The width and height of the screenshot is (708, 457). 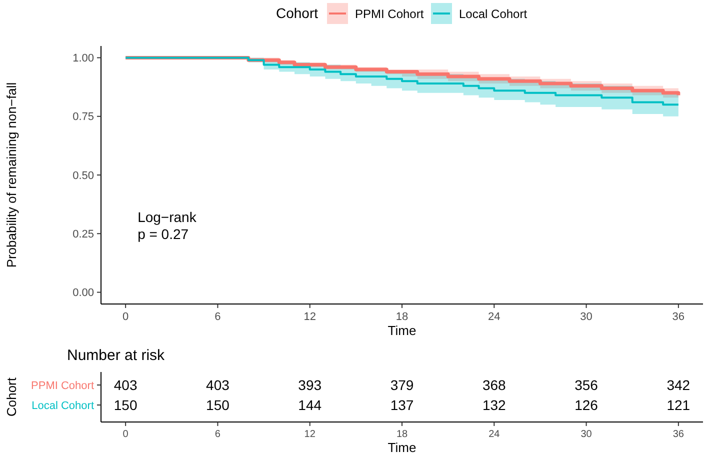 I want to click on data-label: 393, so click(x=310, y=384).